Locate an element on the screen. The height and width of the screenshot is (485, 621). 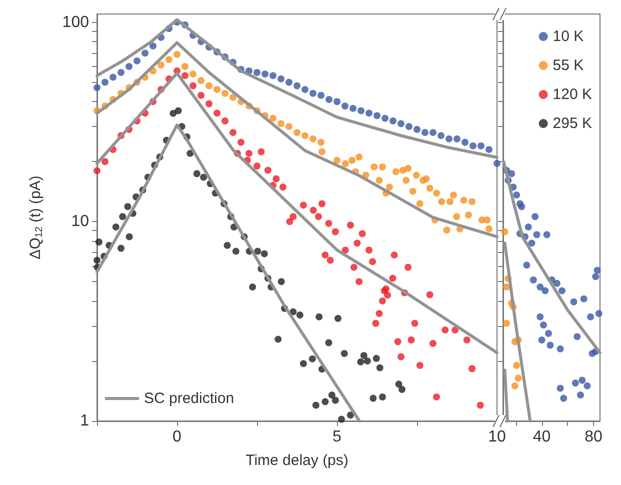
x-tick-label: 5 is located at coordinates (337, 437).